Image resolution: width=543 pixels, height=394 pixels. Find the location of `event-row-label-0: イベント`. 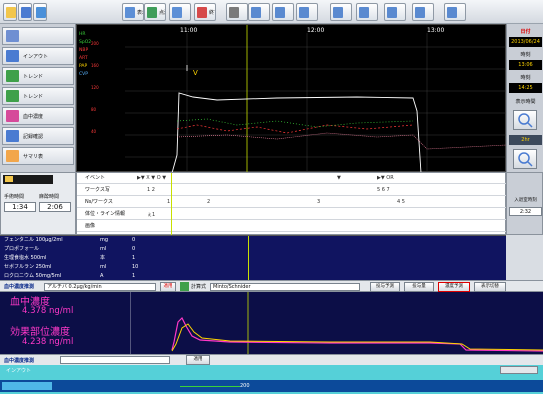

event-row-label-0: イベント is located at coordinates (95, 178).